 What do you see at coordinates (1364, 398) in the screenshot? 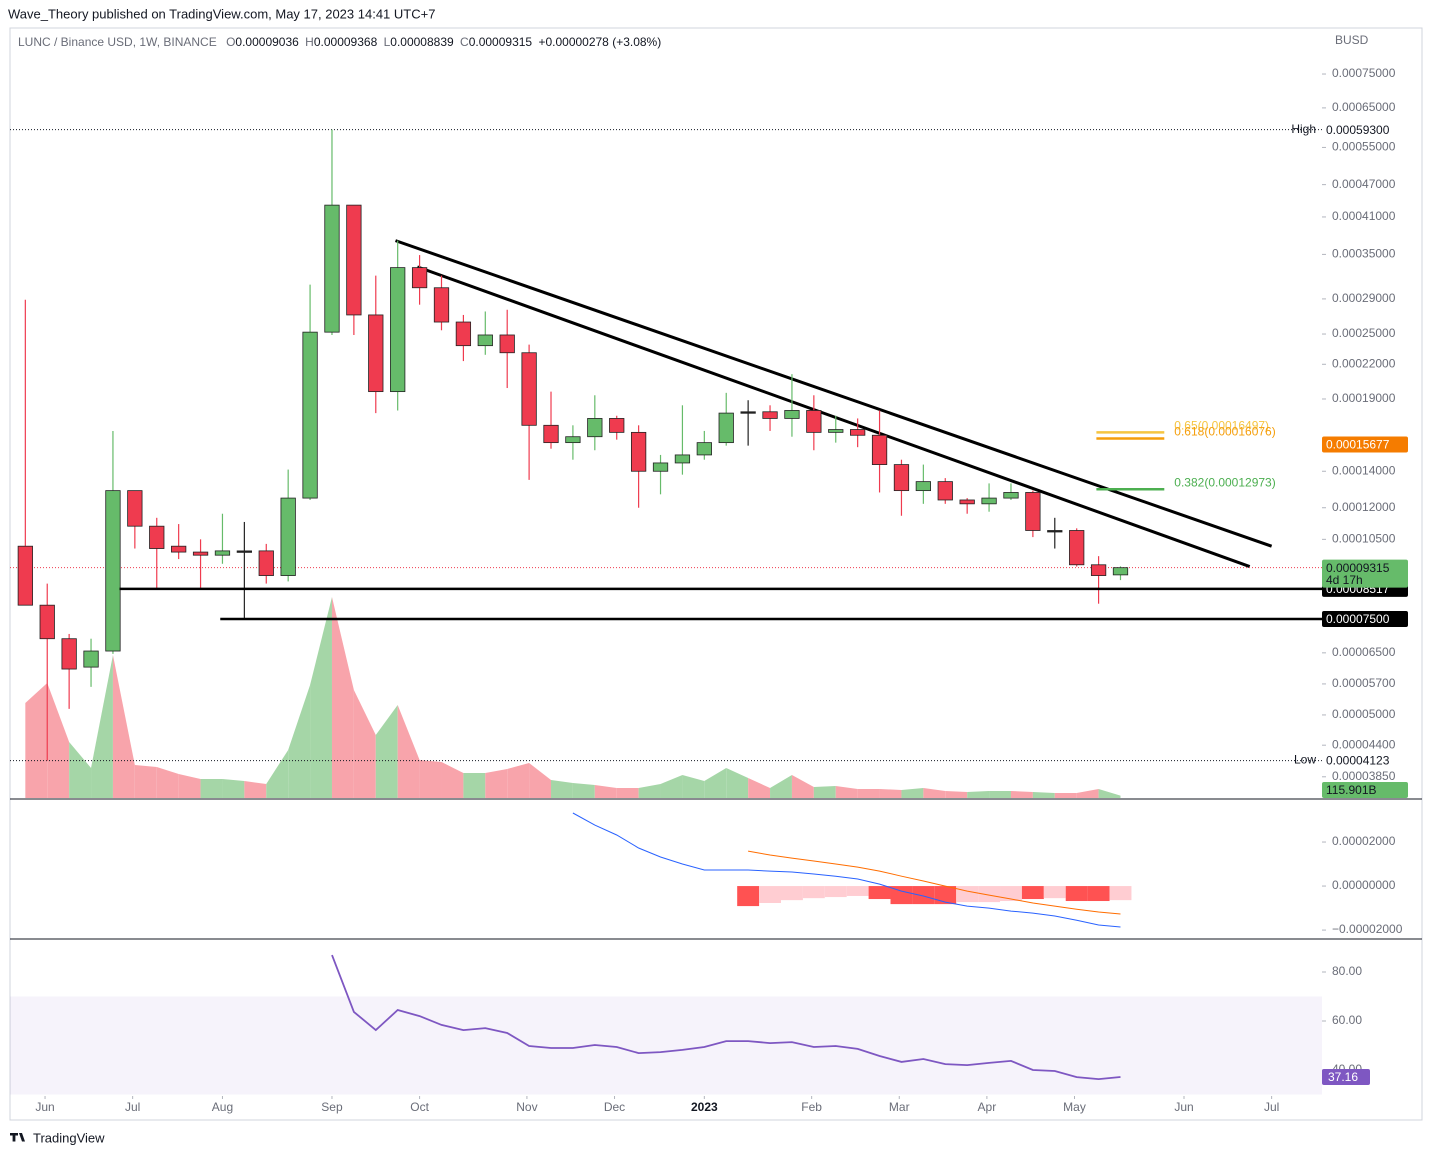
I see `y-tick-label: 0.00019000` at bounding box center [1364, 398].